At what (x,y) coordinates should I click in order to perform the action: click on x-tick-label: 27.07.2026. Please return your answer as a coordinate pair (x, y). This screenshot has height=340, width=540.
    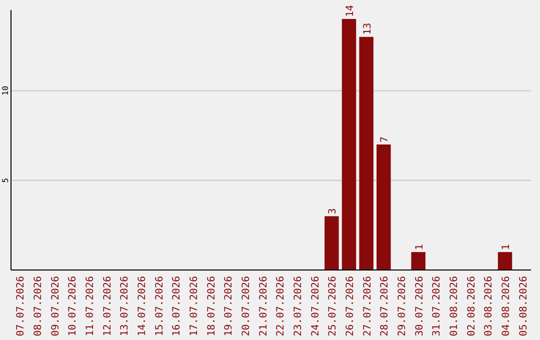
    Looking at the image, I should click on (368, 306).